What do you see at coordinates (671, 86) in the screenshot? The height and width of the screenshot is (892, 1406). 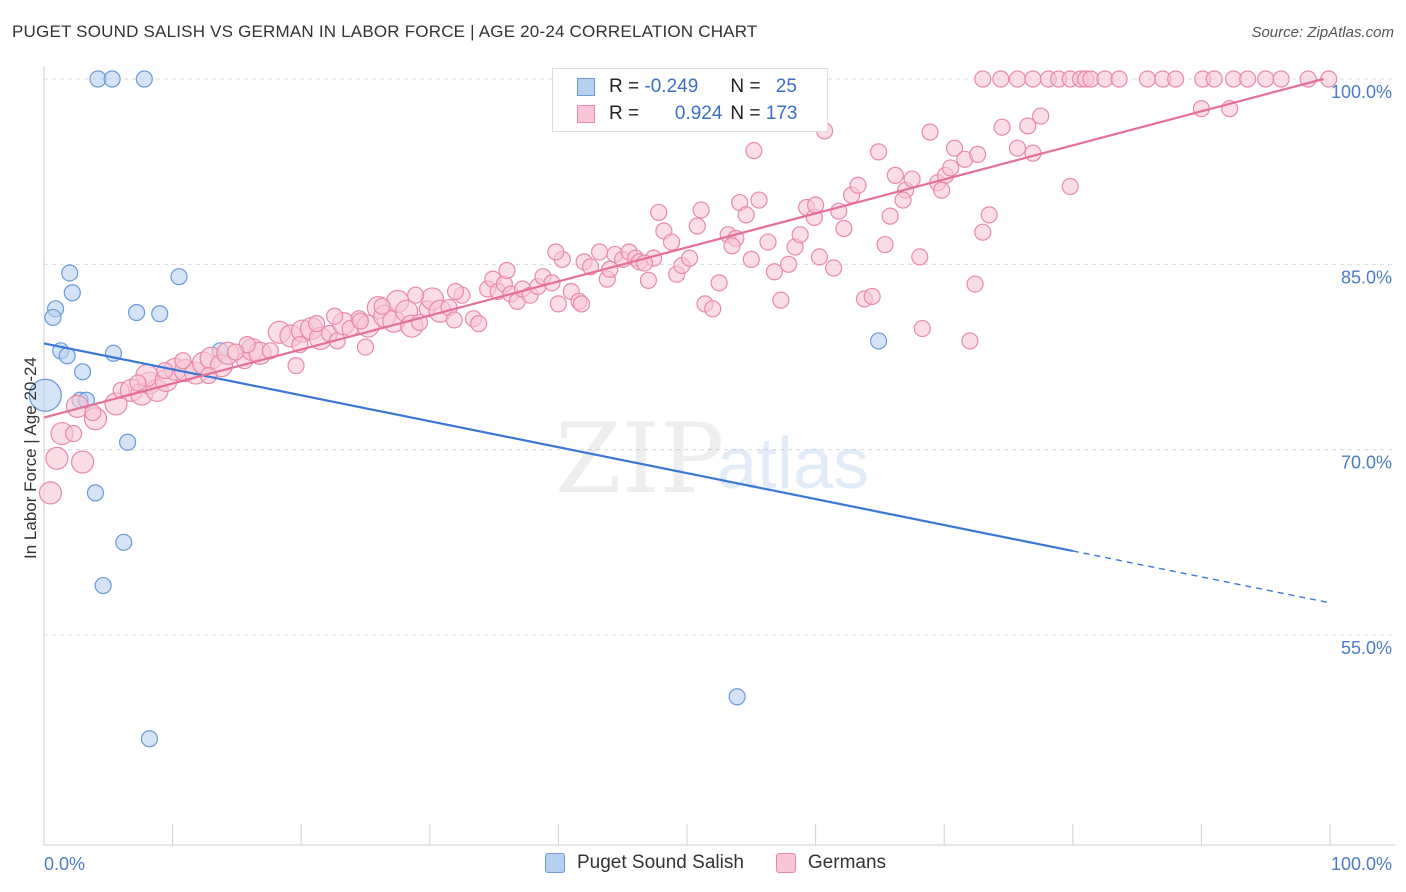 I see `r-value-salish: -0.249` at bounding box center [671, 86].